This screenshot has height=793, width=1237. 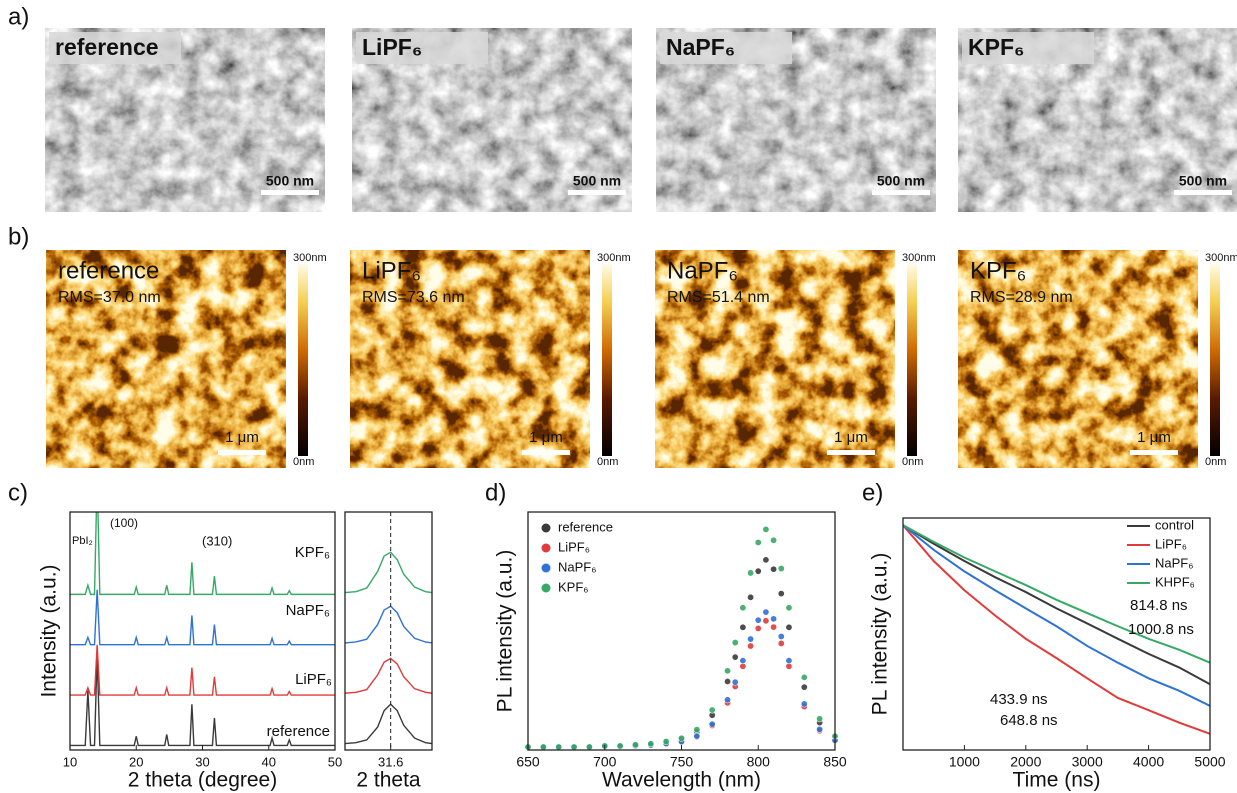 I want to click on x-tick-label: 40, so click(x=269, y=761).